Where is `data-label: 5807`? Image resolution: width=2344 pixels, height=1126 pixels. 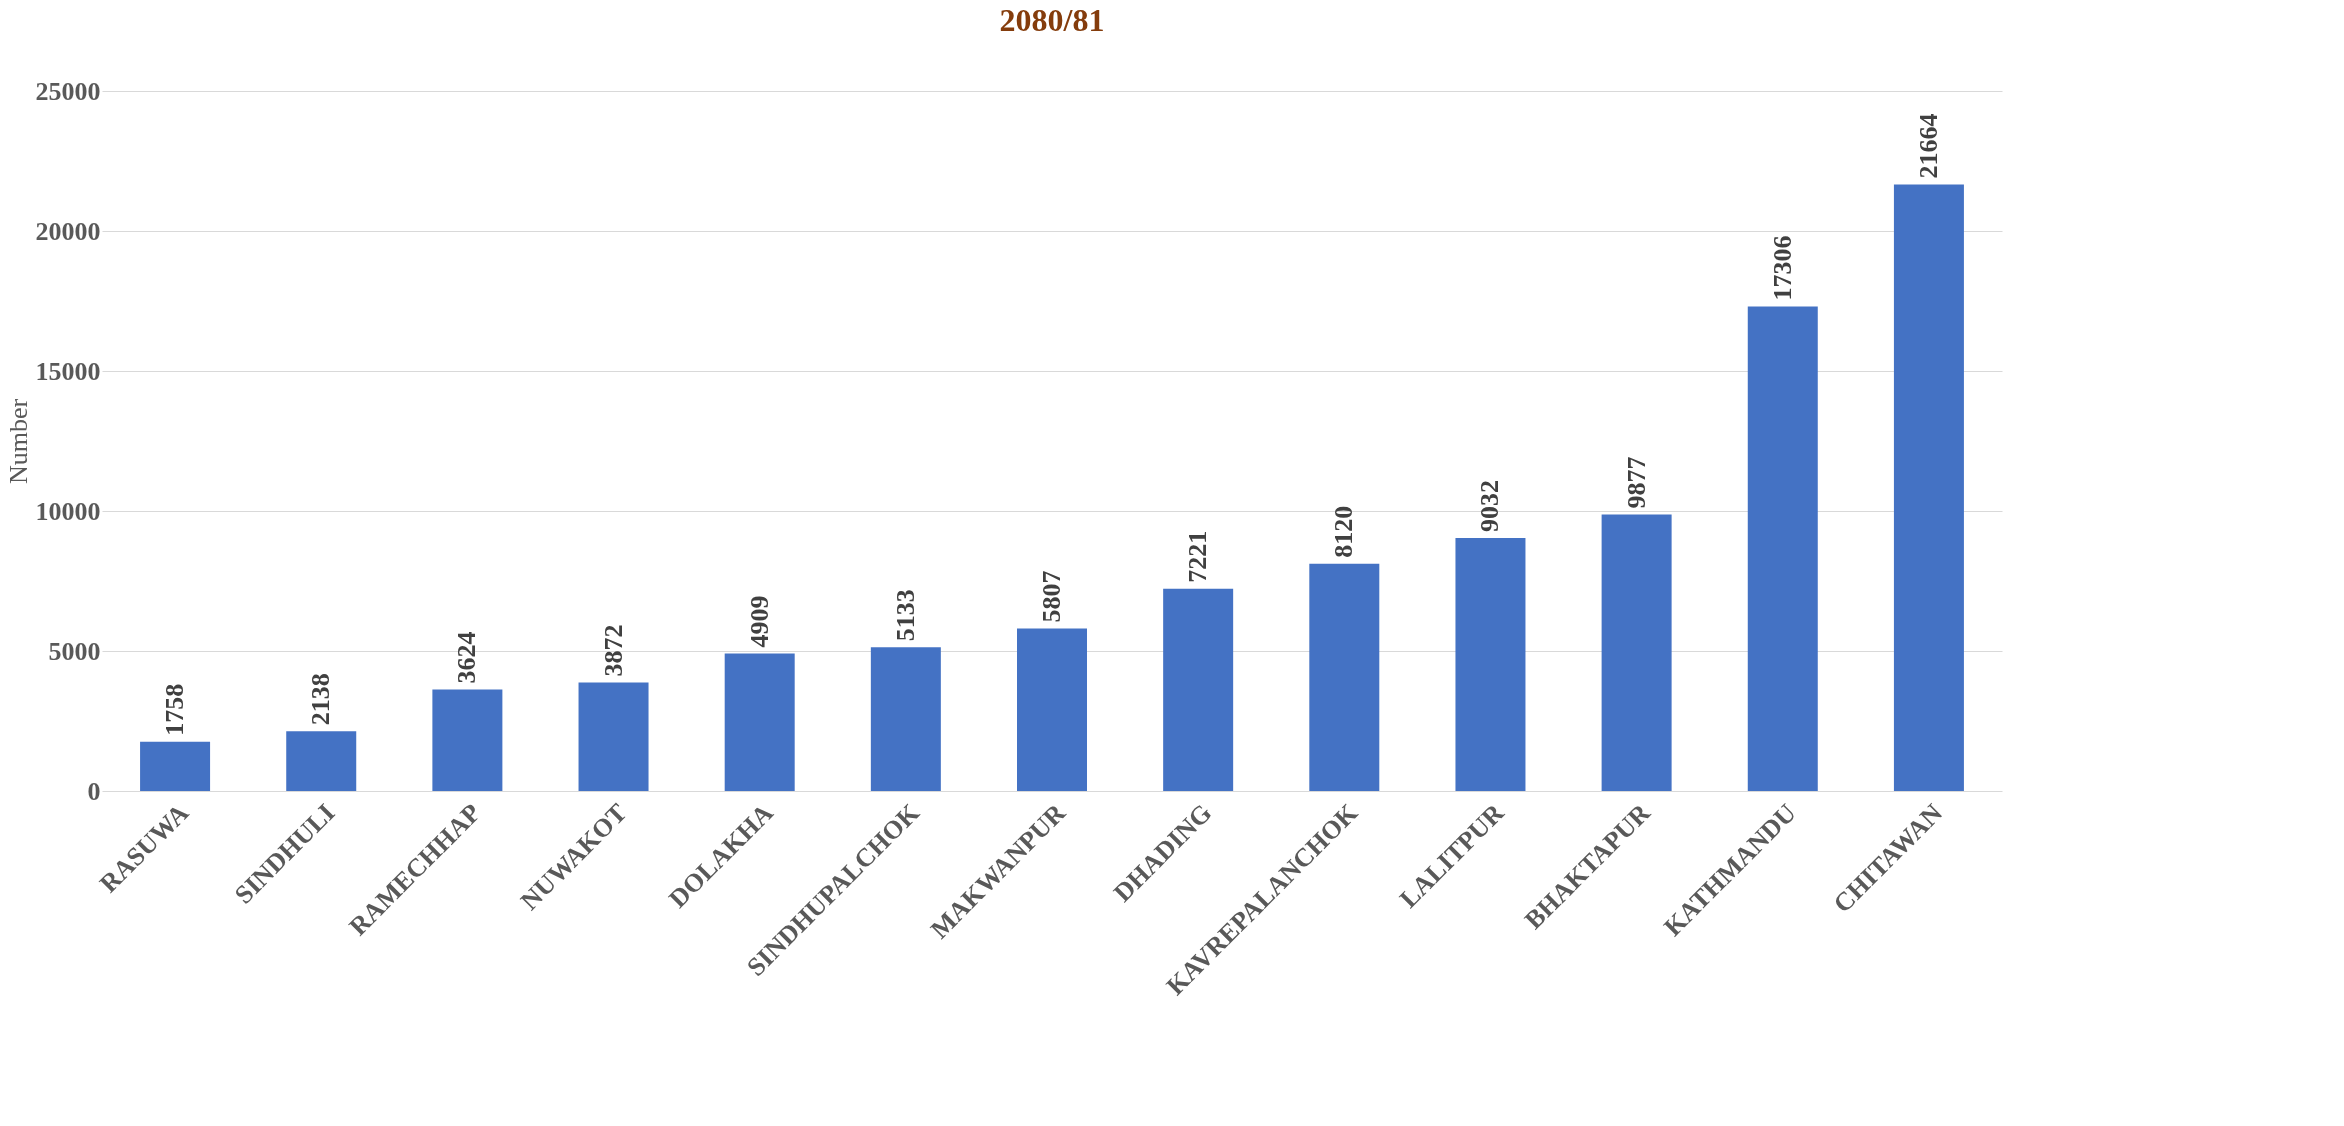
data-label: 5807 is located at coordinates (1051, 596).